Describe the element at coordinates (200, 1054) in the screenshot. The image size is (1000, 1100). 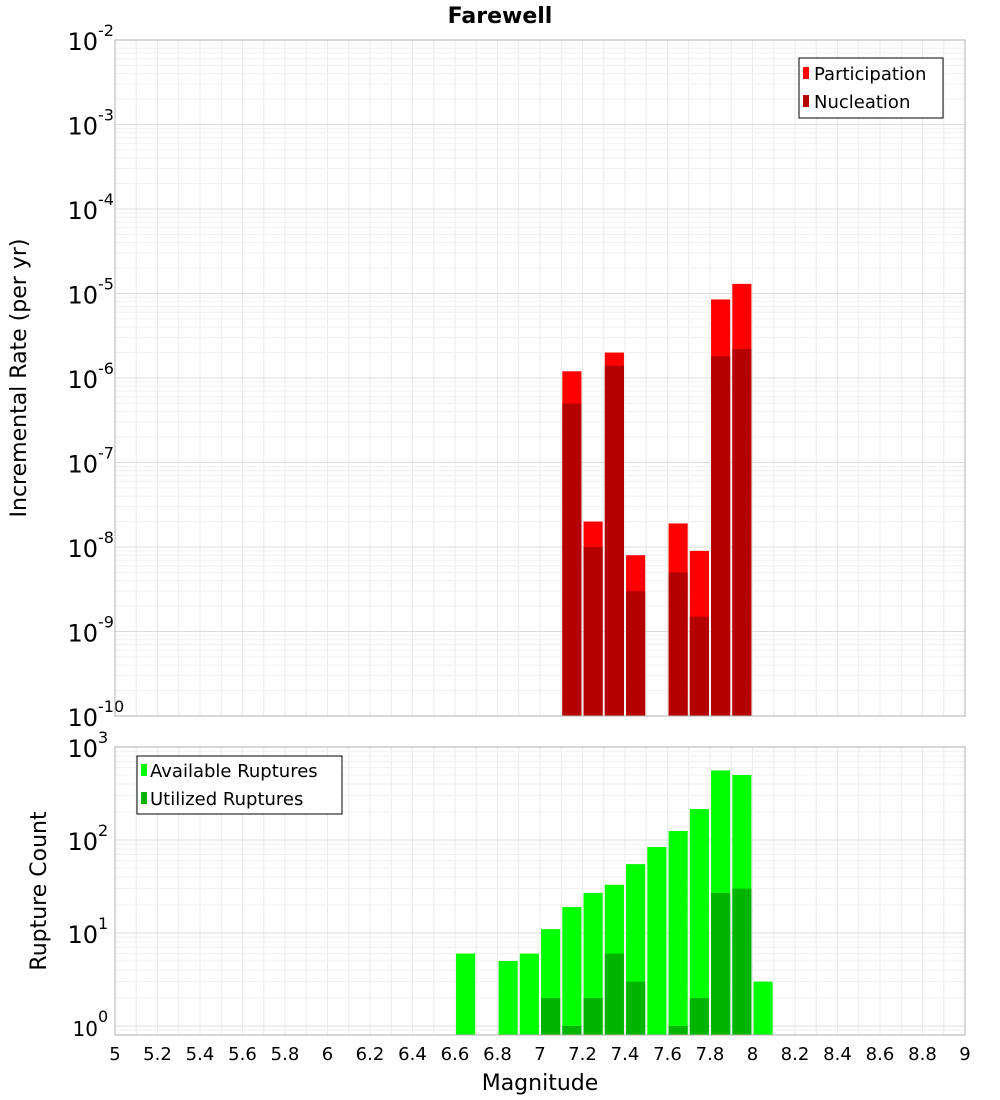
I see `x-tick-label: 5.4` at that location.